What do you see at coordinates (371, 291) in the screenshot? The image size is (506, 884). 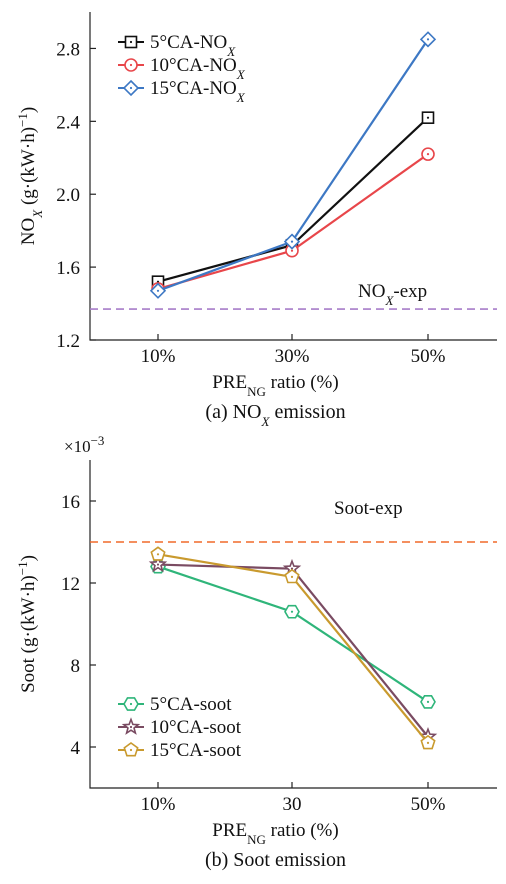 I see `reference-label-part-0: NO` at bounding box center [371, 291].